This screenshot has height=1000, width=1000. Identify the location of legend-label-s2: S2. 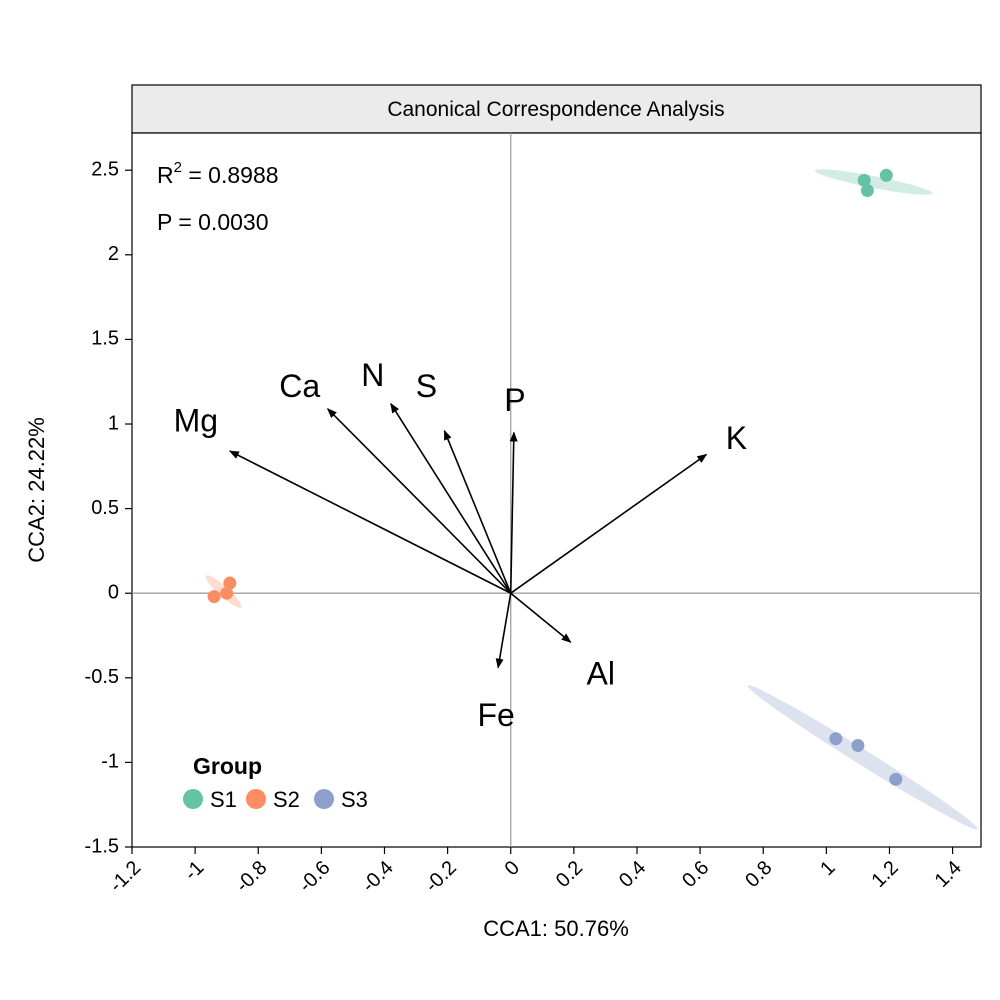
(286, 799).